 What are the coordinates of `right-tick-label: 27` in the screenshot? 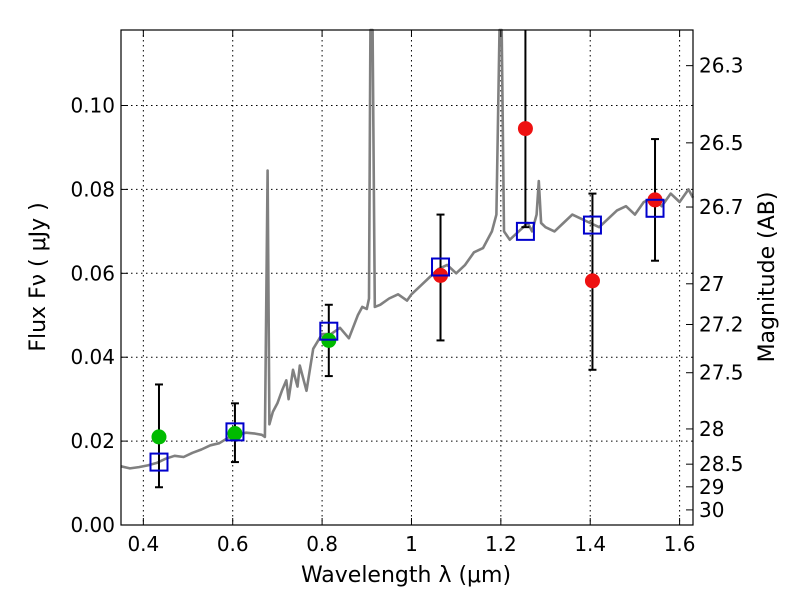 It's located at (711, 284).